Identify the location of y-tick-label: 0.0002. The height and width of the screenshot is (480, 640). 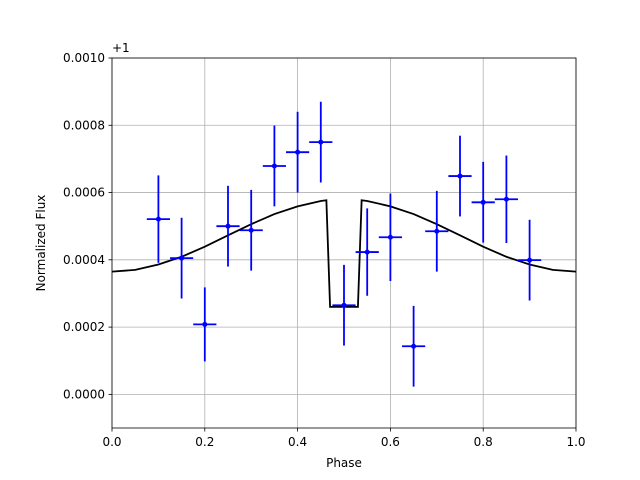
(84, 327).